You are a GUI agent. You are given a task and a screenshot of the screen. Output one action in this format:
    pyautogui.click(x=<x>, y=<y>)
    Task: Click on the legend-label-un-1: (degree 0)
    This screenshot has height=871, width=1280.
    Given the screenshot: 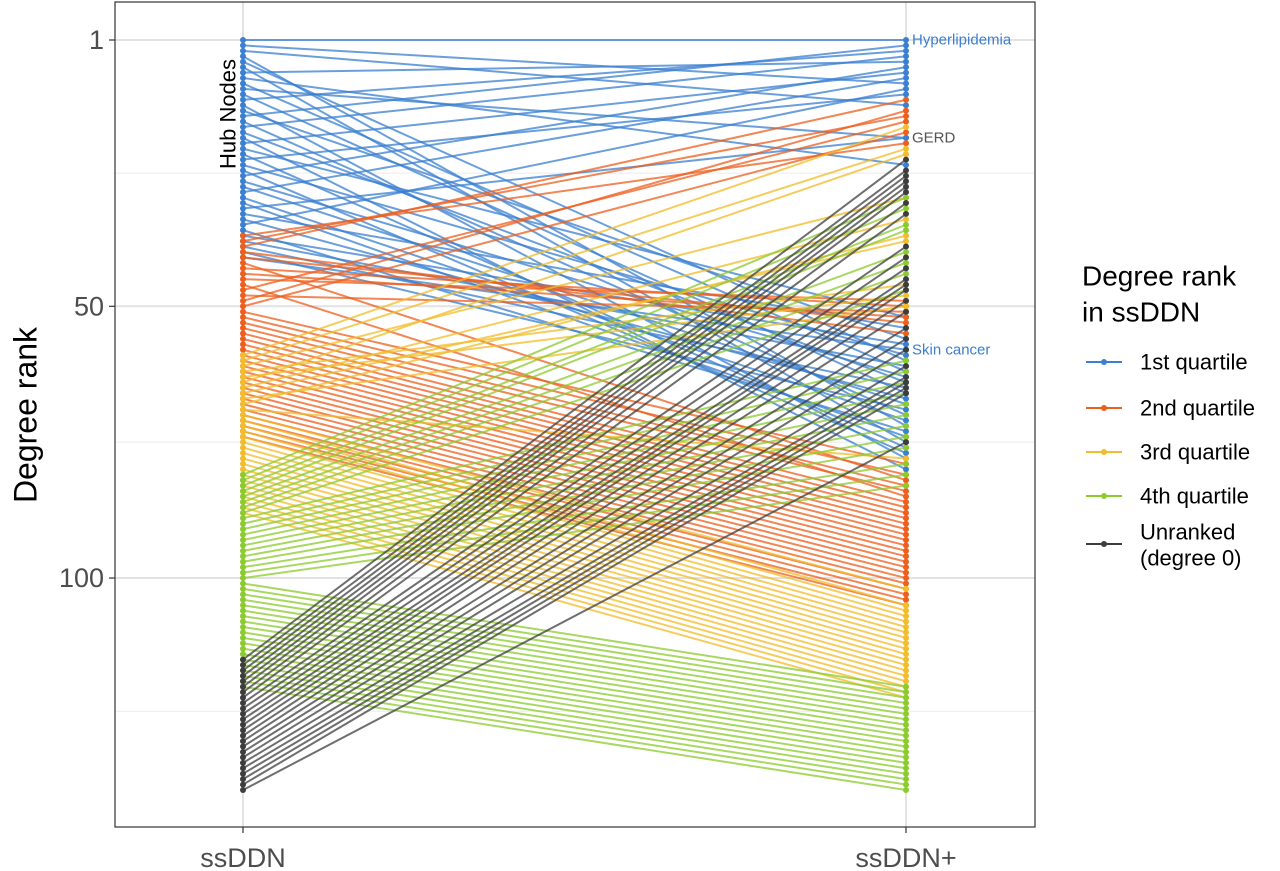 What is the action you would take?
    pyautogui.click(x=1191, y=558)
    